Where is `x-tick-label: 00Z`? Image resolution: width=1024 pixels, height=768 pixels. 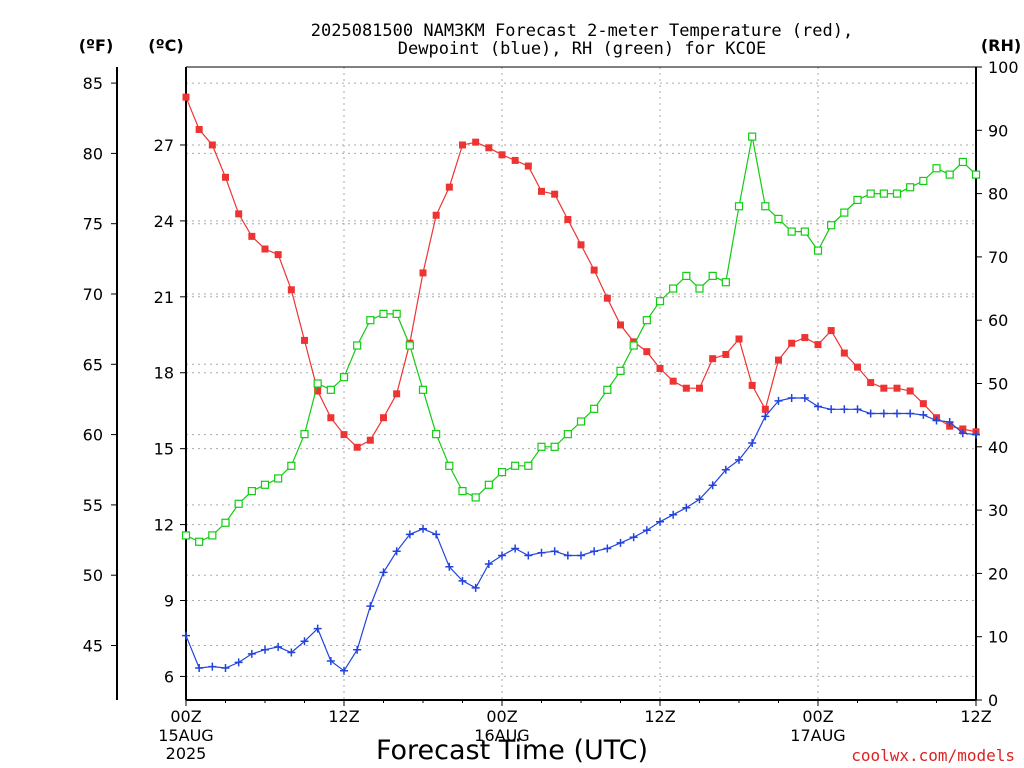
x-tick-label: 00Z is located at coordinates (501, 716).